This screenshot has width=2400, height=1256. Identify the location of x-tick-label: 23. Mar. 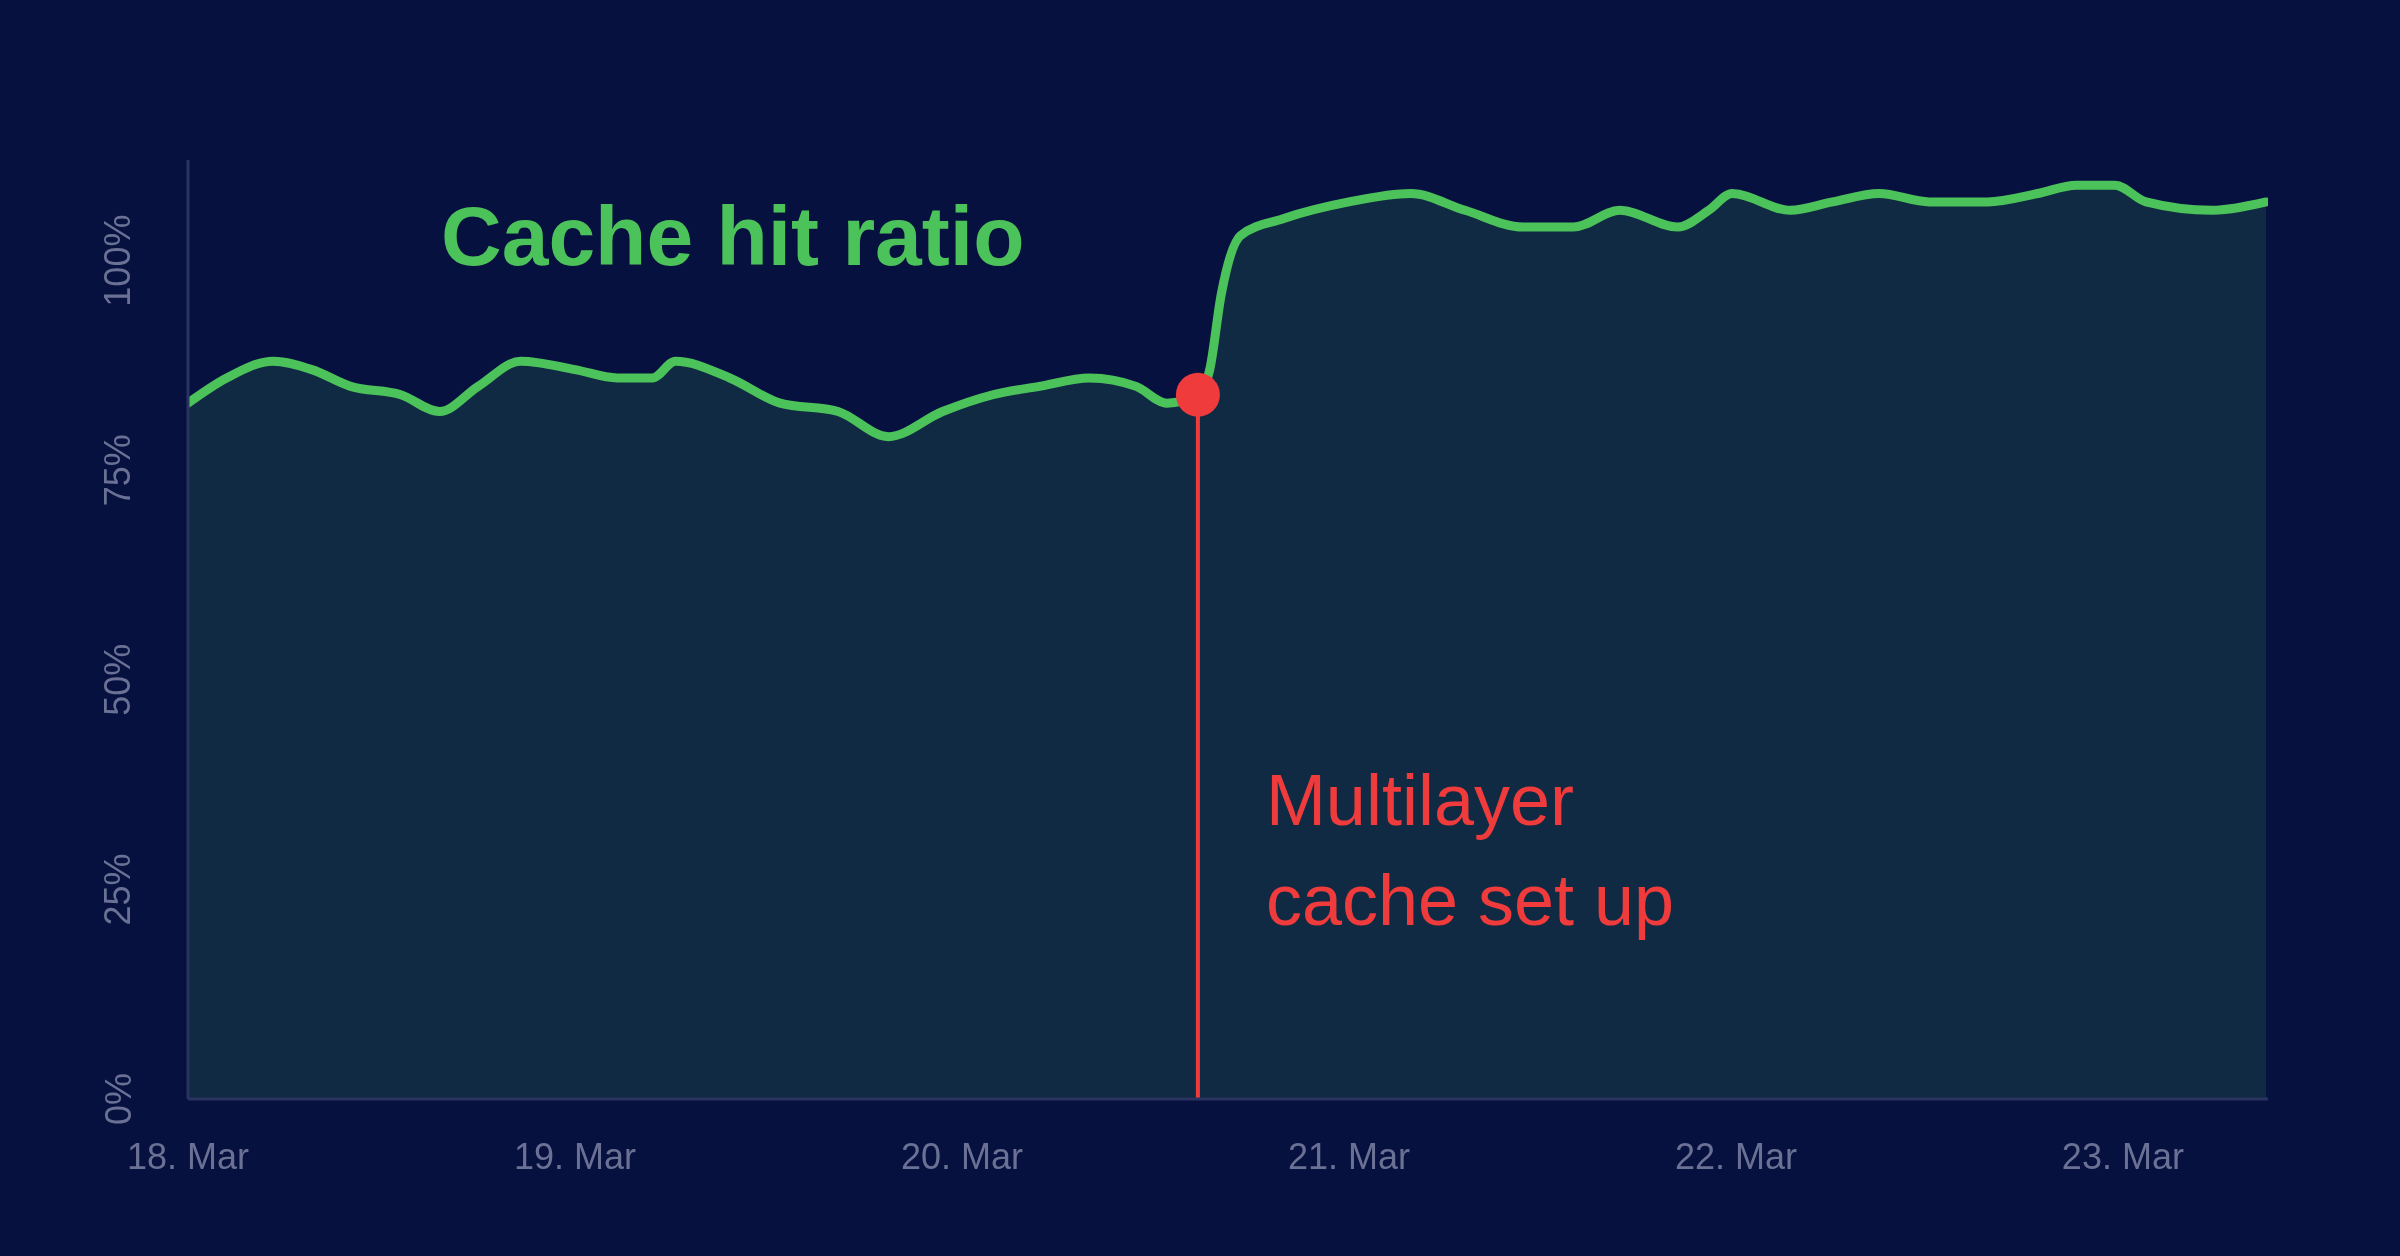
(2122, 1156).